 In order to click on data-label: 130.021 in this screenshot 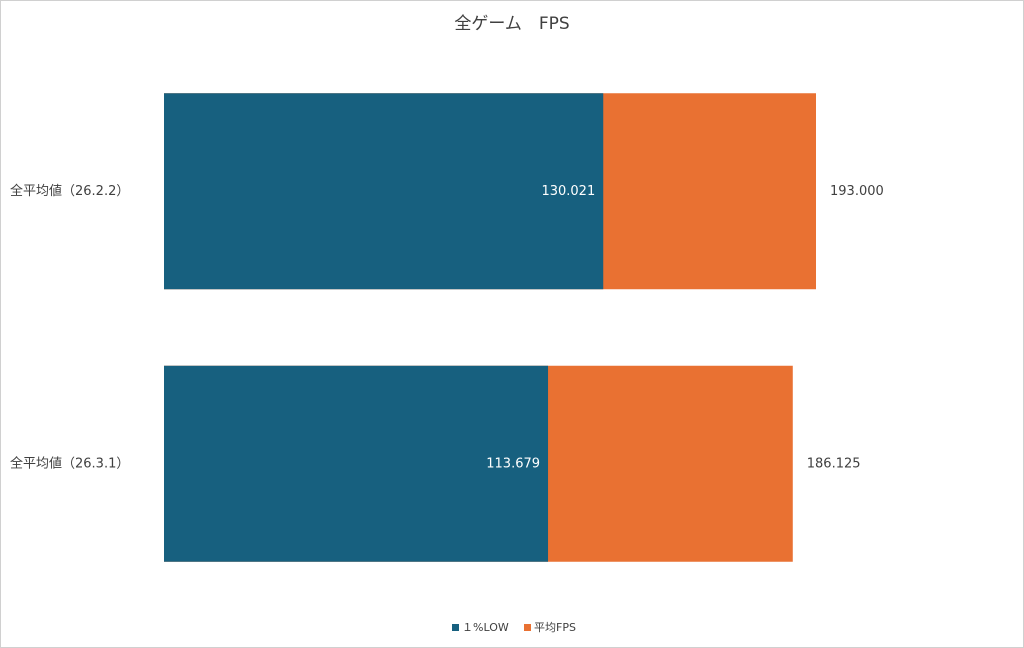, I will do `click(568, 191)`.